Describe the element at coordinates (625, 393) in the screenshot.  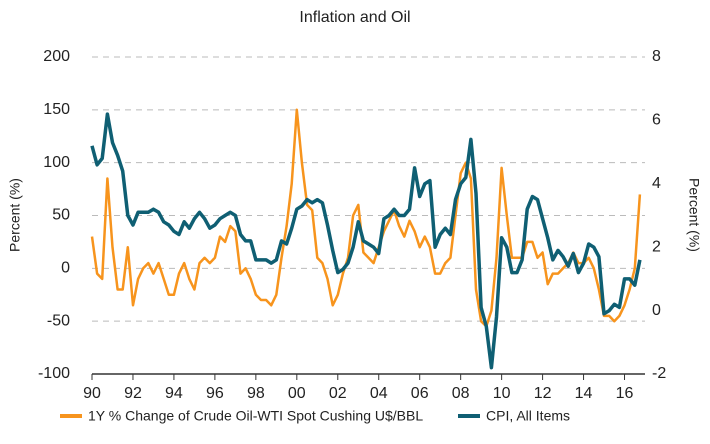
I see `x-tick-label: 16` at that location.